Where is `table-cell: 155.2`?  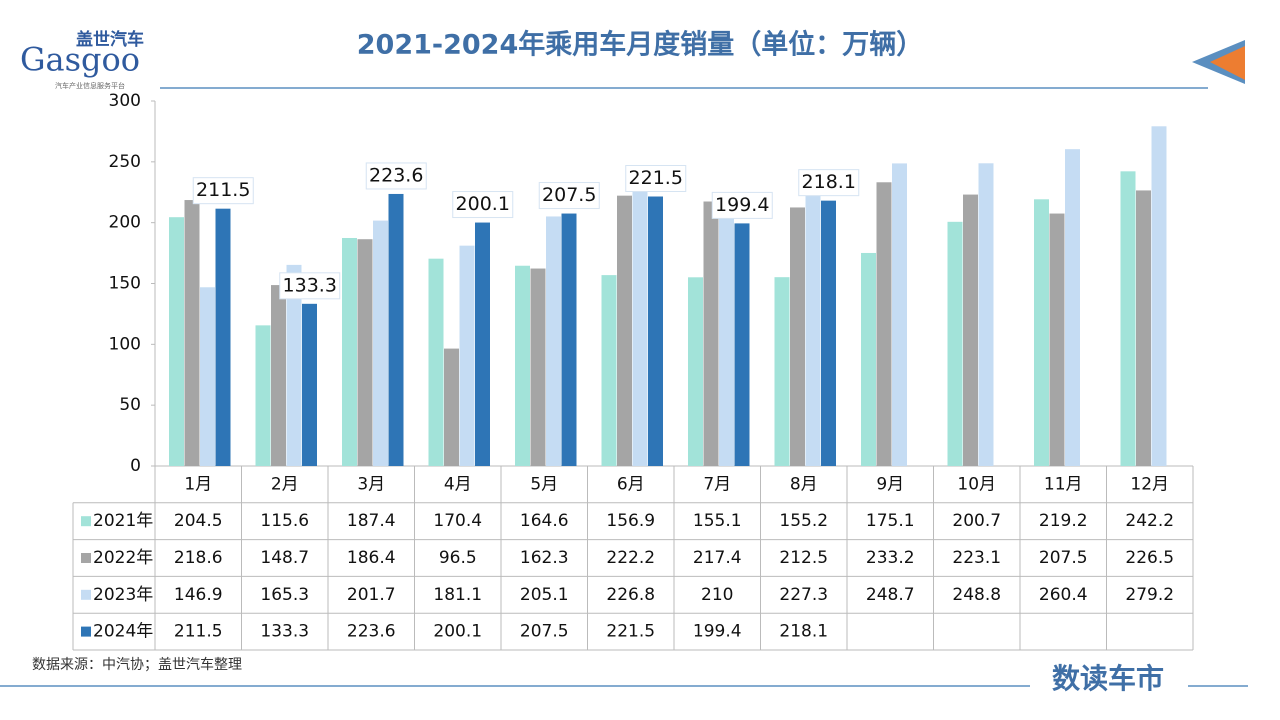 table-cell: 155.2 is located at coordinates (803, 521).